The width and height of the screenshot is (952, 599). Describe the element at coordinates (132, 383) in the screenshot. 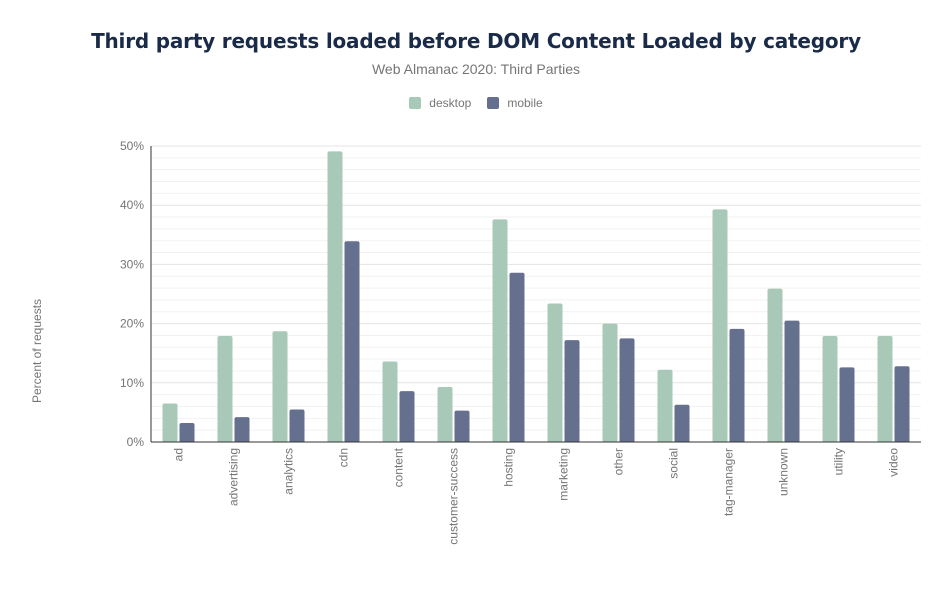

I see `y-tick-label: 10%` at that location.